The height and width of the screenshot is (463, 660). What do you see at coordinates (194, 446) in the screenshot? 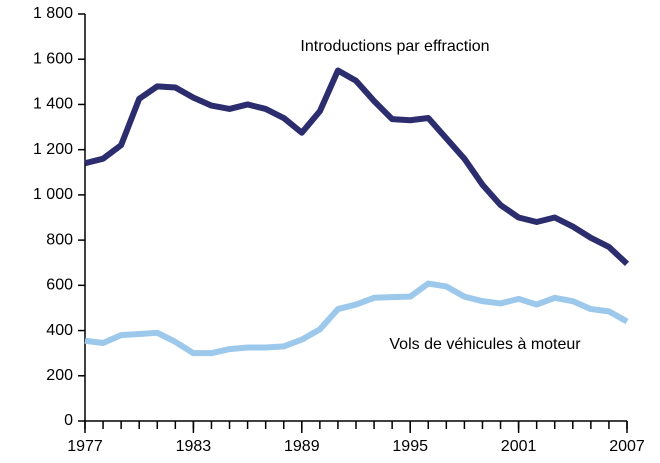
I see `x-tick-label: 1983` at bounding box center [194, 446].